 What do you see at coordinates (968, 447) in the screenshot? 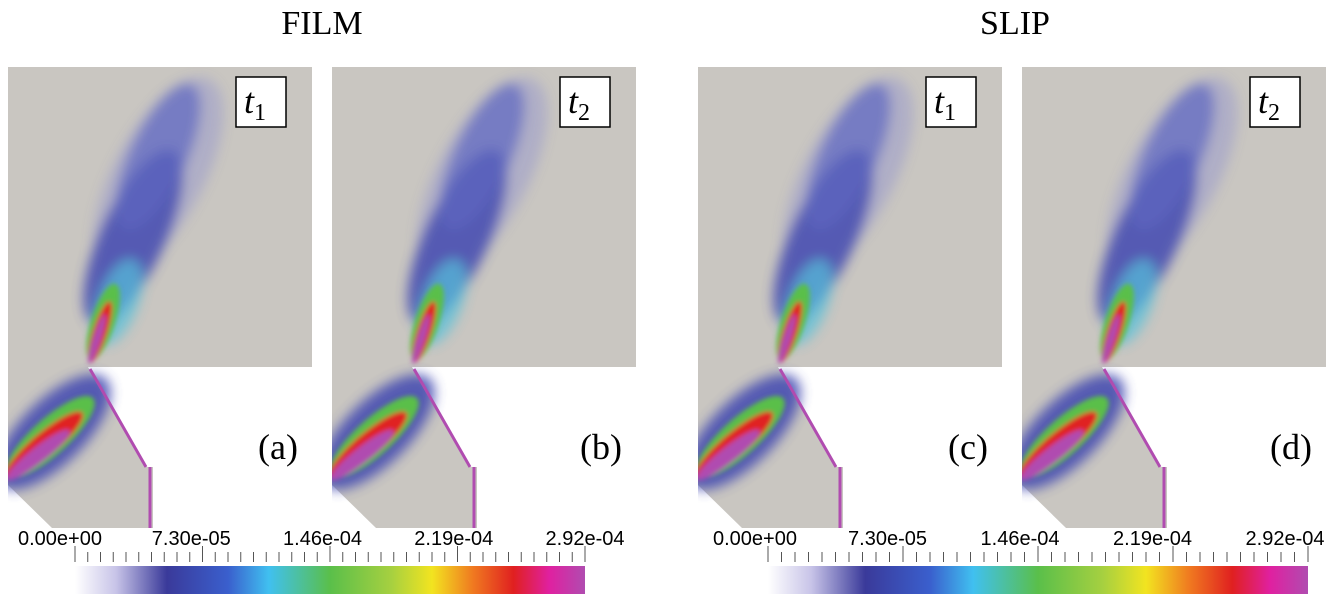
I see `panel-label: (c)` at bounding box center [968, 447].